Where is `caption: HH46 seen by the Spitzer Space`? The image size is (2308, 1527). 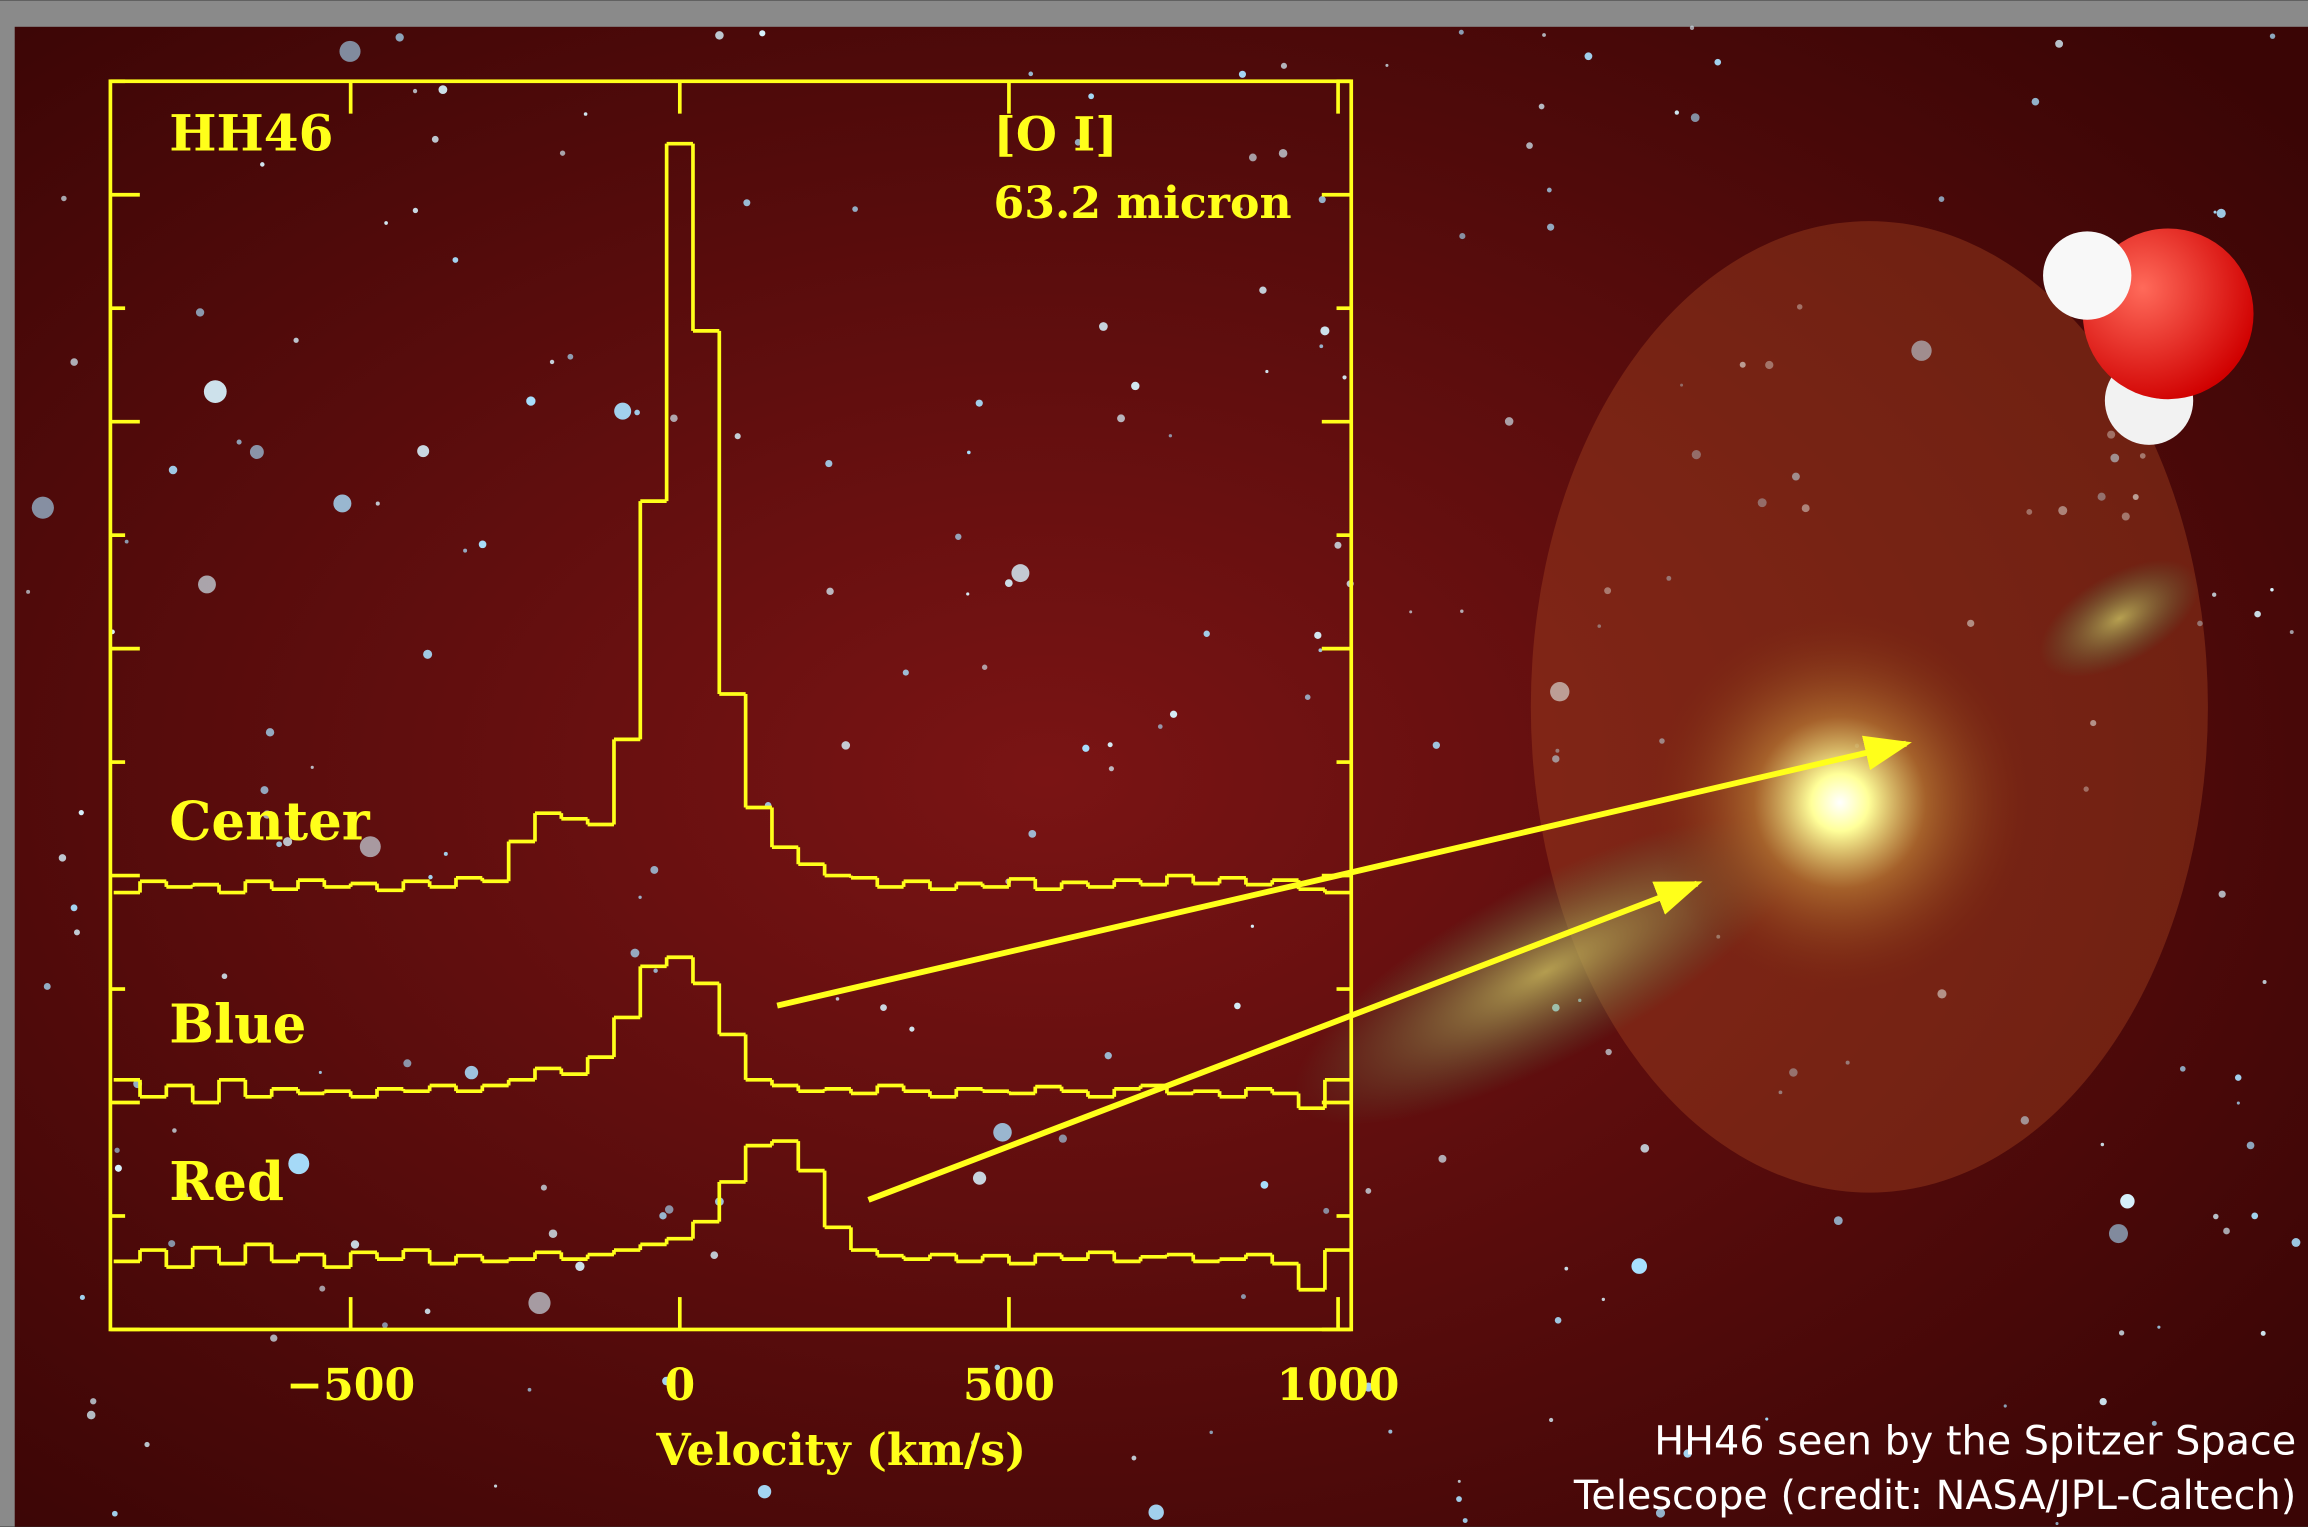
caption: HH46 seen by the Spitzer Space is located at coordinates (1975, 1442).